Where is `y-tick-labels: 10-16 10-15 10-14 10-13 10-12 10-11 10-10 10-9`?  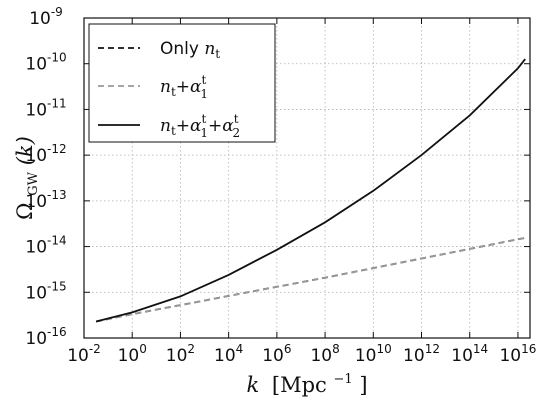
y-tick-labels: 10-16 10-15 10-14 10-13 10-12 10-11 10-10 10-9 is located at coordinates (45, 177).